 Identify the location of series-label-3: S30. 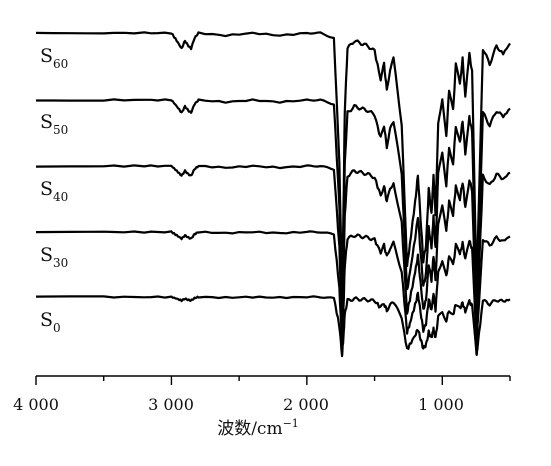
(54, 257).